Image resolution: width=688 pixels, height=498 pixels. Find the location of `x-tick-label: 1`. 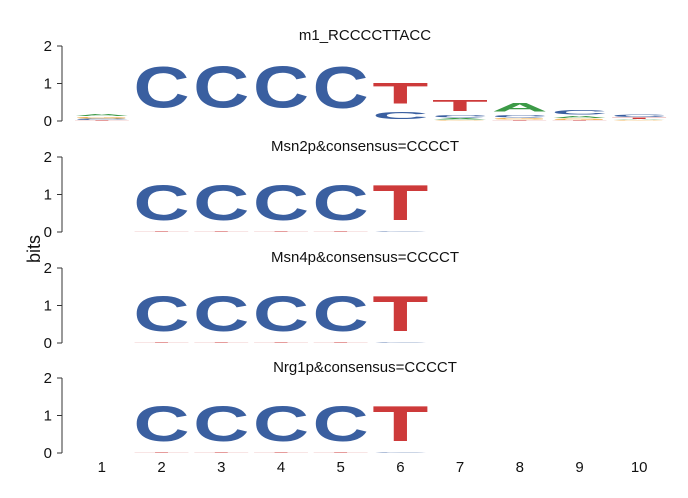

x-tick-label: 1 is located at coordinates (102, 467).